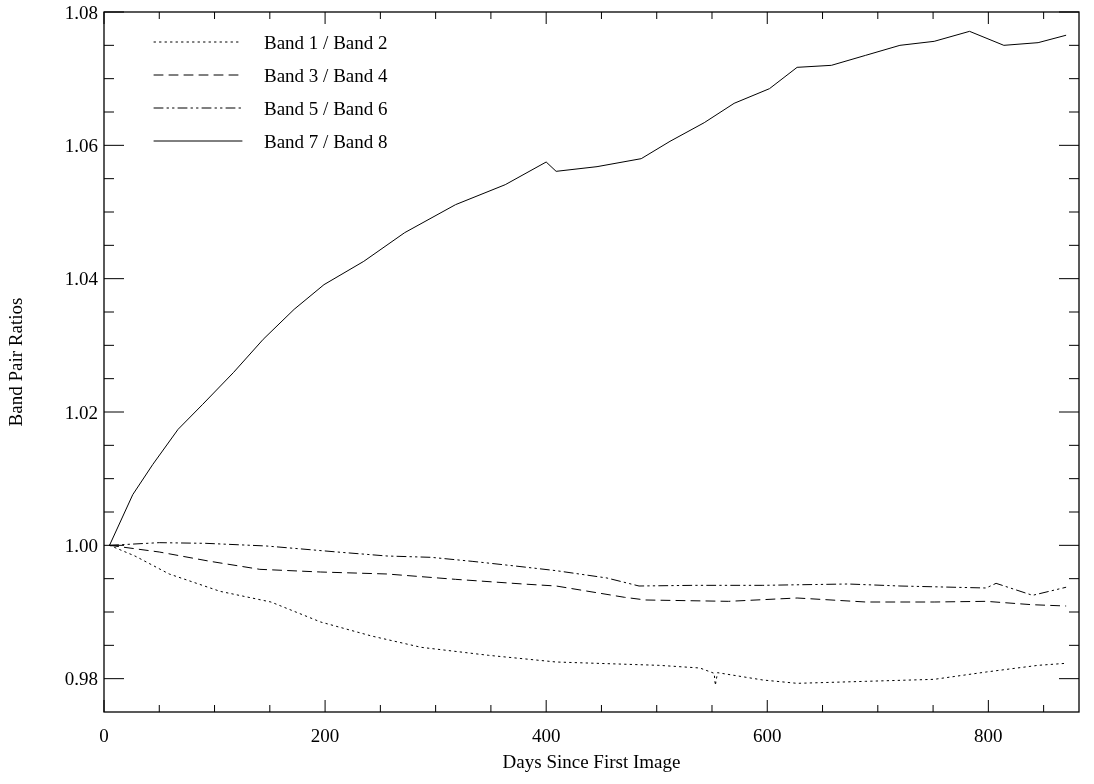  Describe the element at coordinates (326, 108) in the screenshot. I see `legend-label: Band 5 / Band 6` at that location.